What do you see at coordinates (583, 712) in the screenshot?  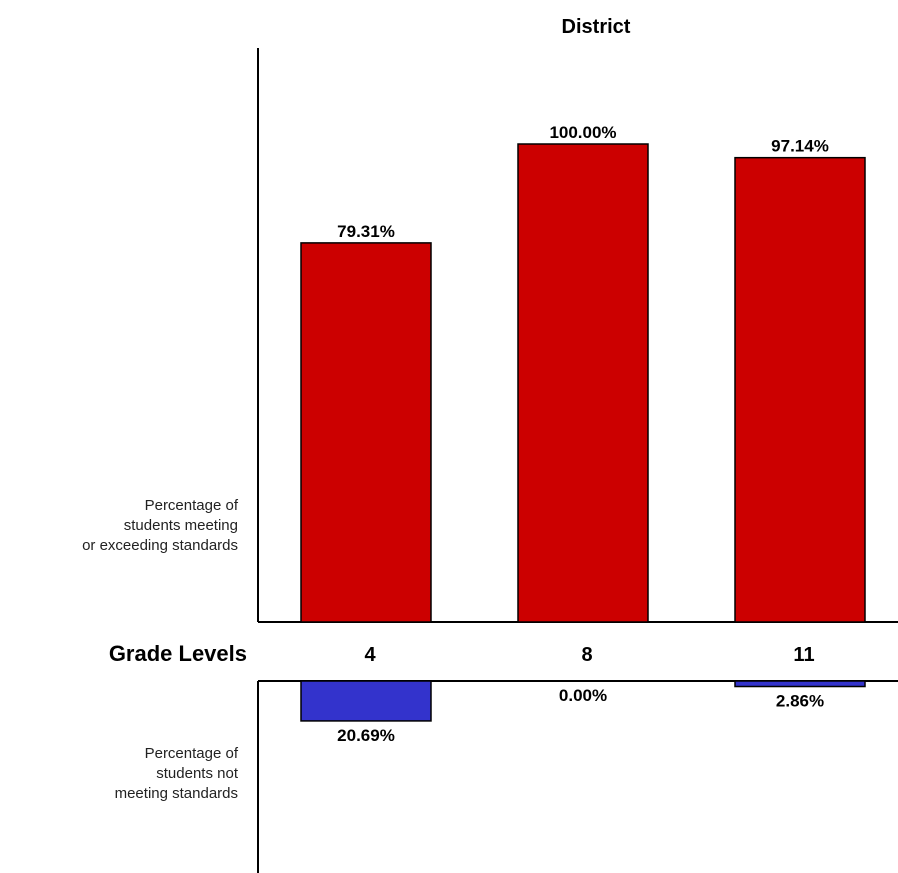 I see `lower-bars: 20.69% 0.00% 2.86%` at bounding box center [583, 712].